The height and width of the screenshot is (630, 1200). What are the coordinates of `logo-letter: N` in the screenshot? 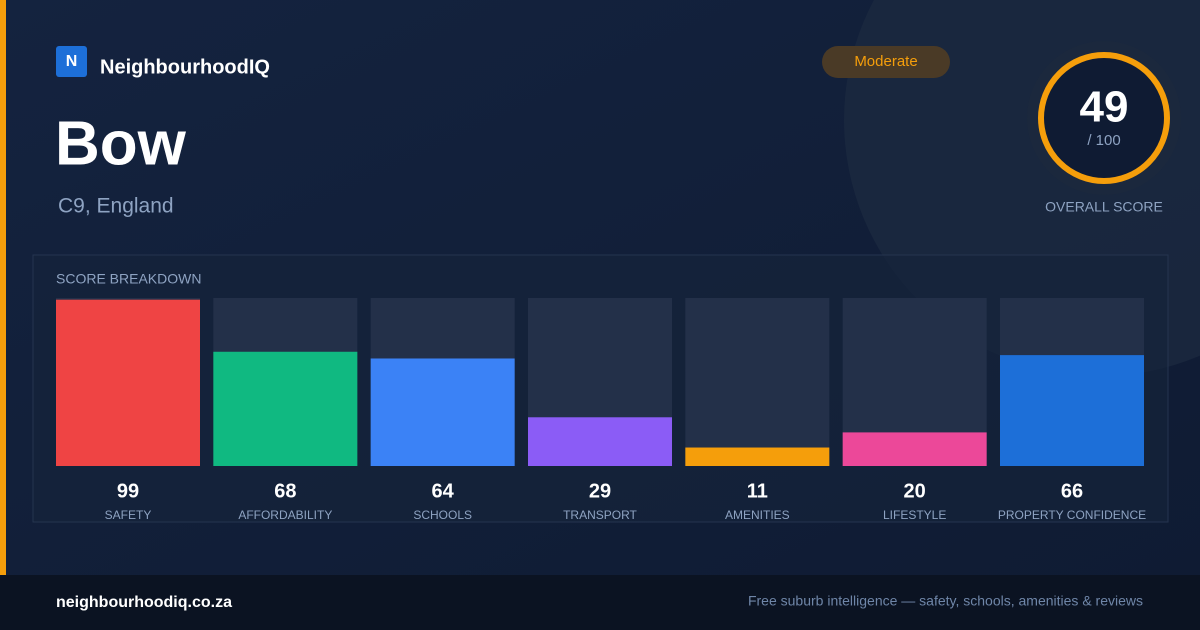 It's located at (72, 61).